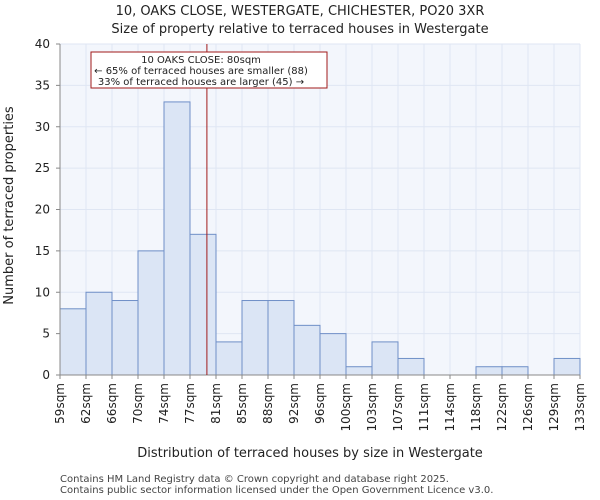 The width and height of the screenshot is (600, 500). What do you see at coordinates (398, 407) in the screenshot?
I see `x-tick-label: 107sqm` at bounding box center [398, 407].